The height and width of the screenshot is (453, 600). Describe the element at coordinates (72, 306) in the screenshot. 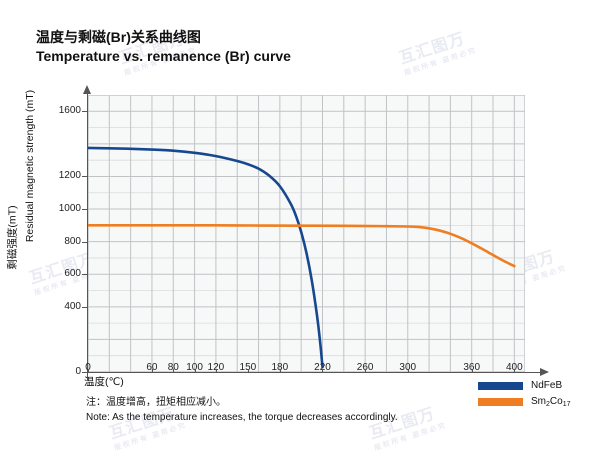

I see `y-tick-label: 400` at that location.